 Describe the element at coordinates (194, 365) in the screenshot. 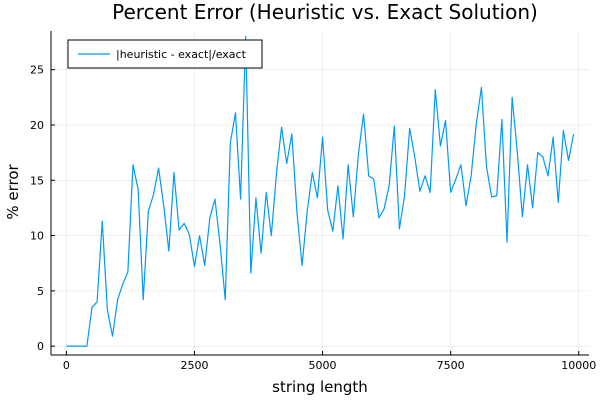

I see `x-tick-label: 2500` at that location.